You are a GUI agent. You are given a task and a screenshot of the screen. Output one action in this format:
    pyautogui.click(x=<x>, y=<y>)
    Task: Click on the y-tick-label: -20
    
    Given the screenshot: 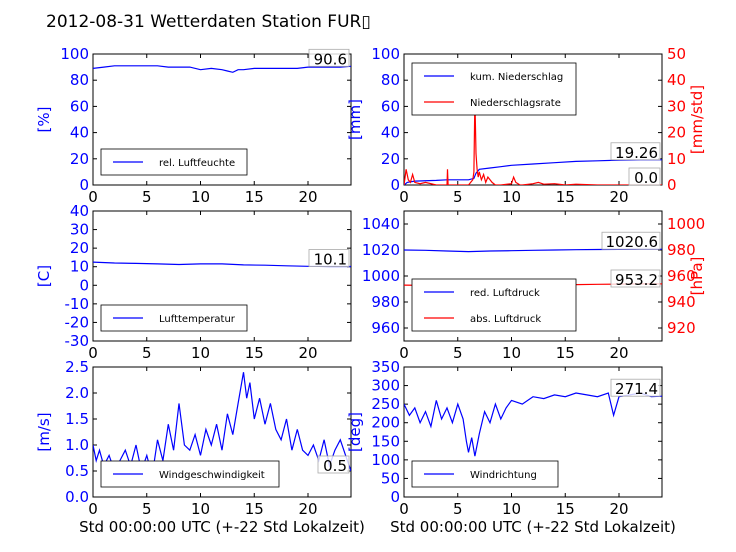 What is the action you would take?
    pyautogui.click(x=77, y=322)
    